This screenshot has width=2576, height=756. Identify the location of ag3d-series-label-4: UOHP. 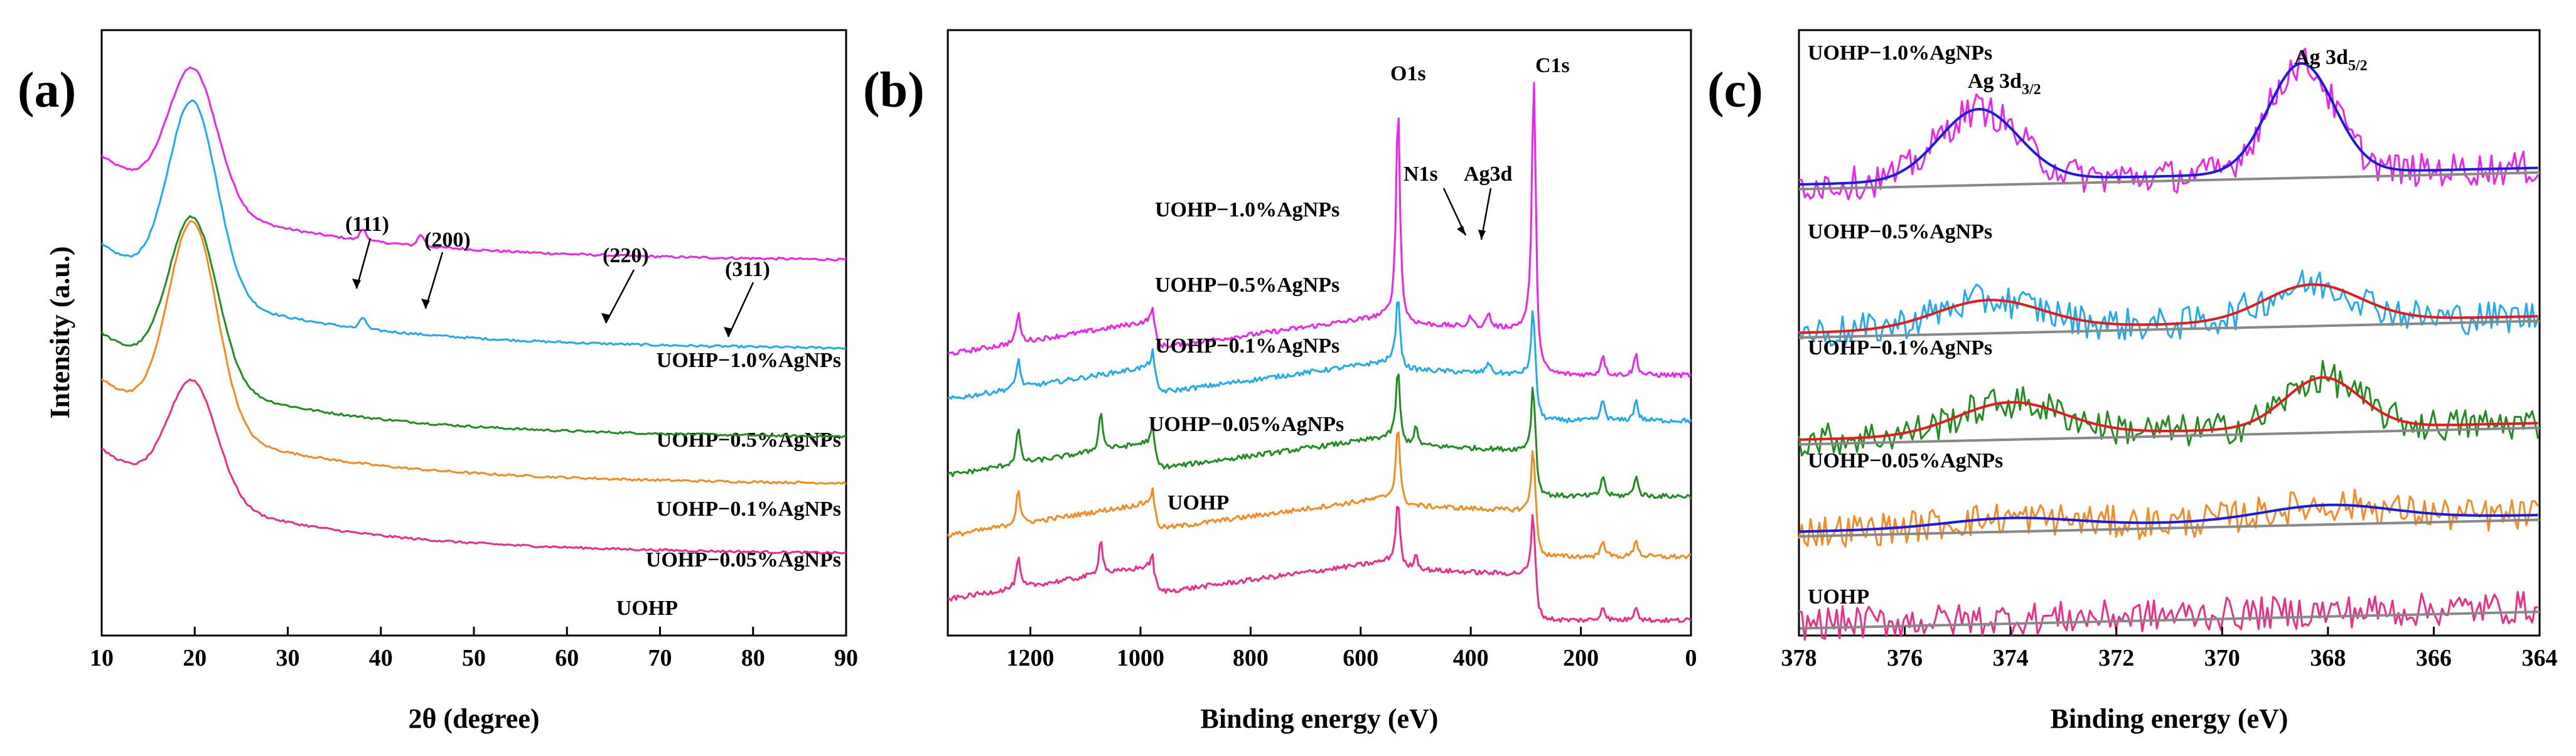
(1838, 597).